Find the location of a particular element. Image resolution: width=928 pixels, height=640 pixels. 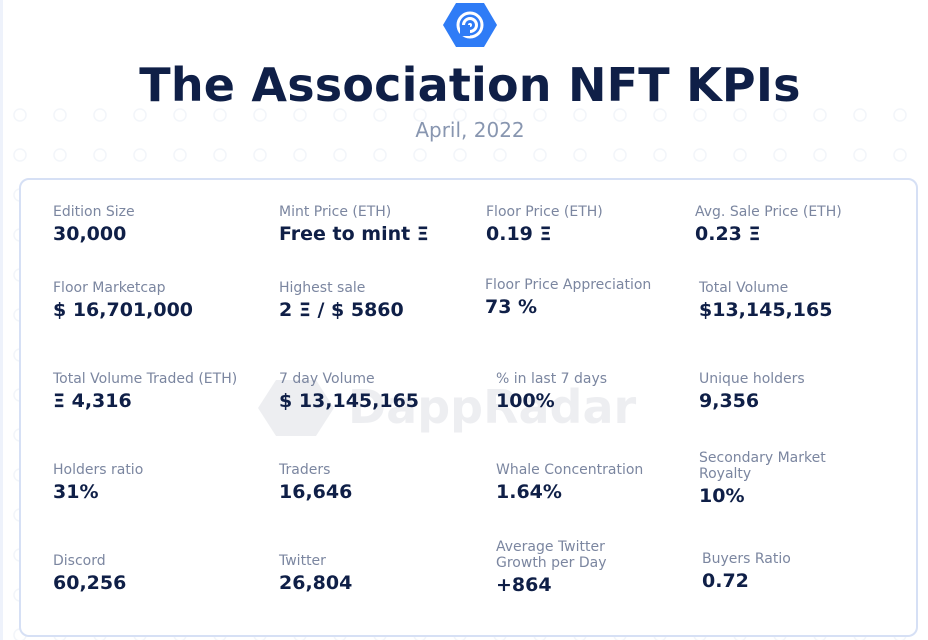

kpi-highest-sale: Highest sale 2 Ξ / $ 5860 is located at coordinates (341, 300).